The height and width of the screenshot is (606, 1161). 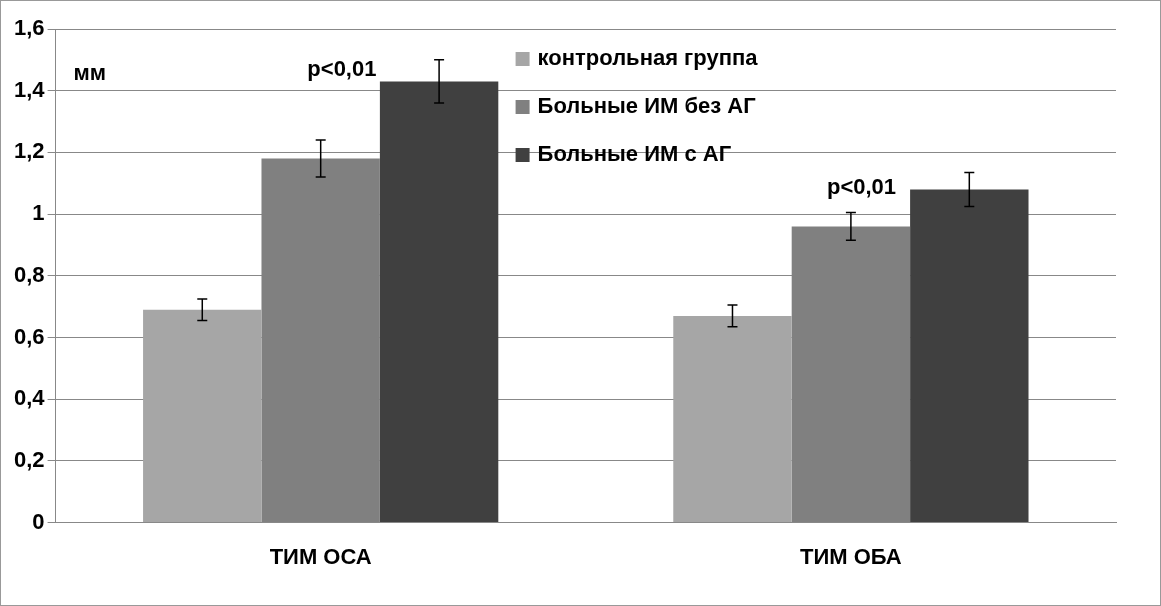 What do you see at coordinates (634, 154) in the screenshot?
I see `legend-label: Больные ИМ с АГ` at bounding box center [634, 154].